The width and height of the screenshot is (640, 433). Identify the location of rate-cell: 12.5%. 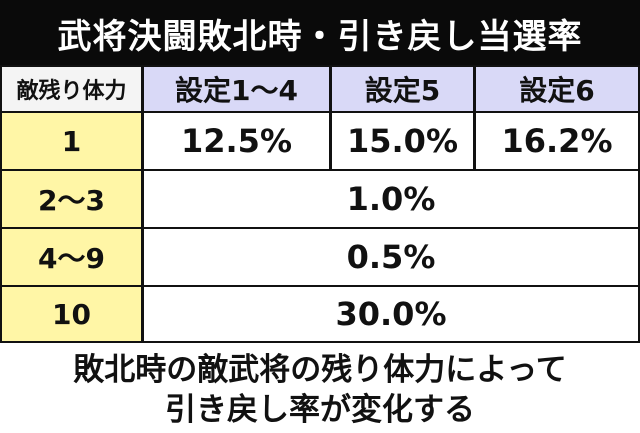
(236, 141).